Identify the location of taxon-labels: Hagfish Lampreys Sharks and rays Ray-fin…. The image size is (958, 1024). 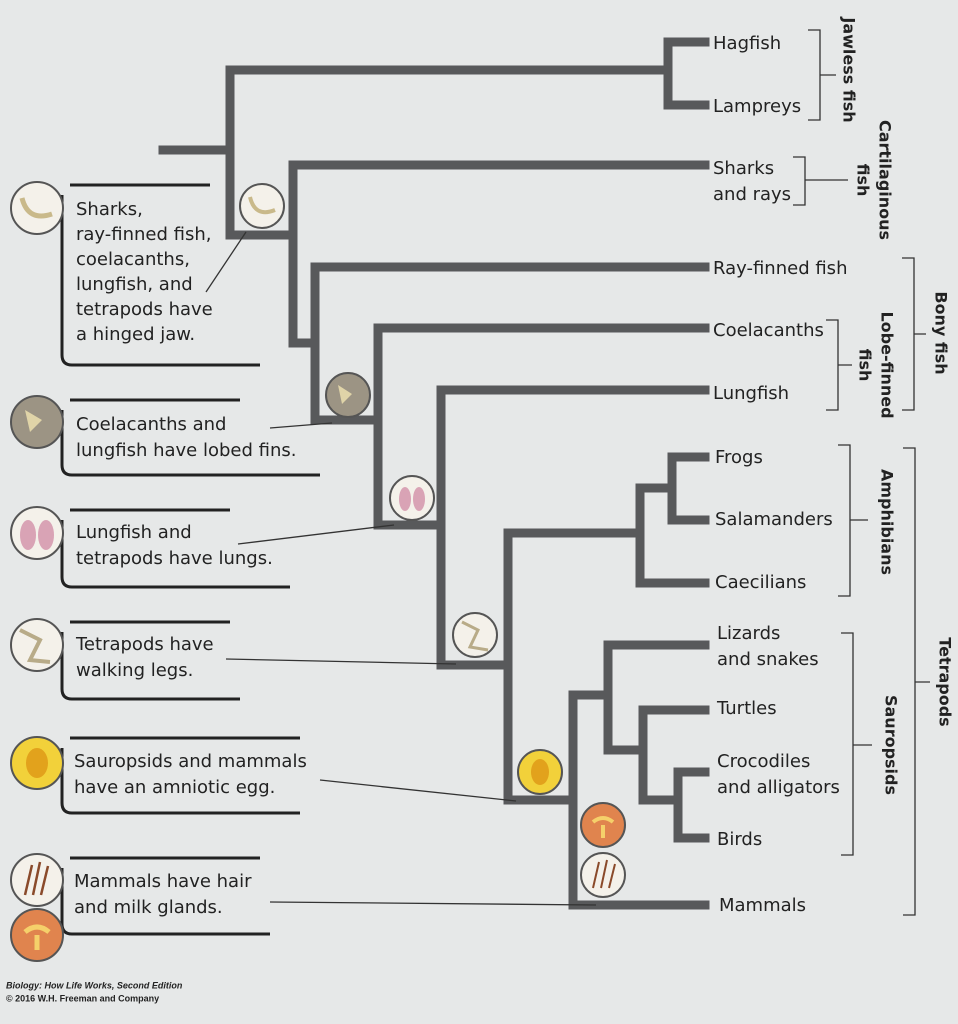
(780, 474).